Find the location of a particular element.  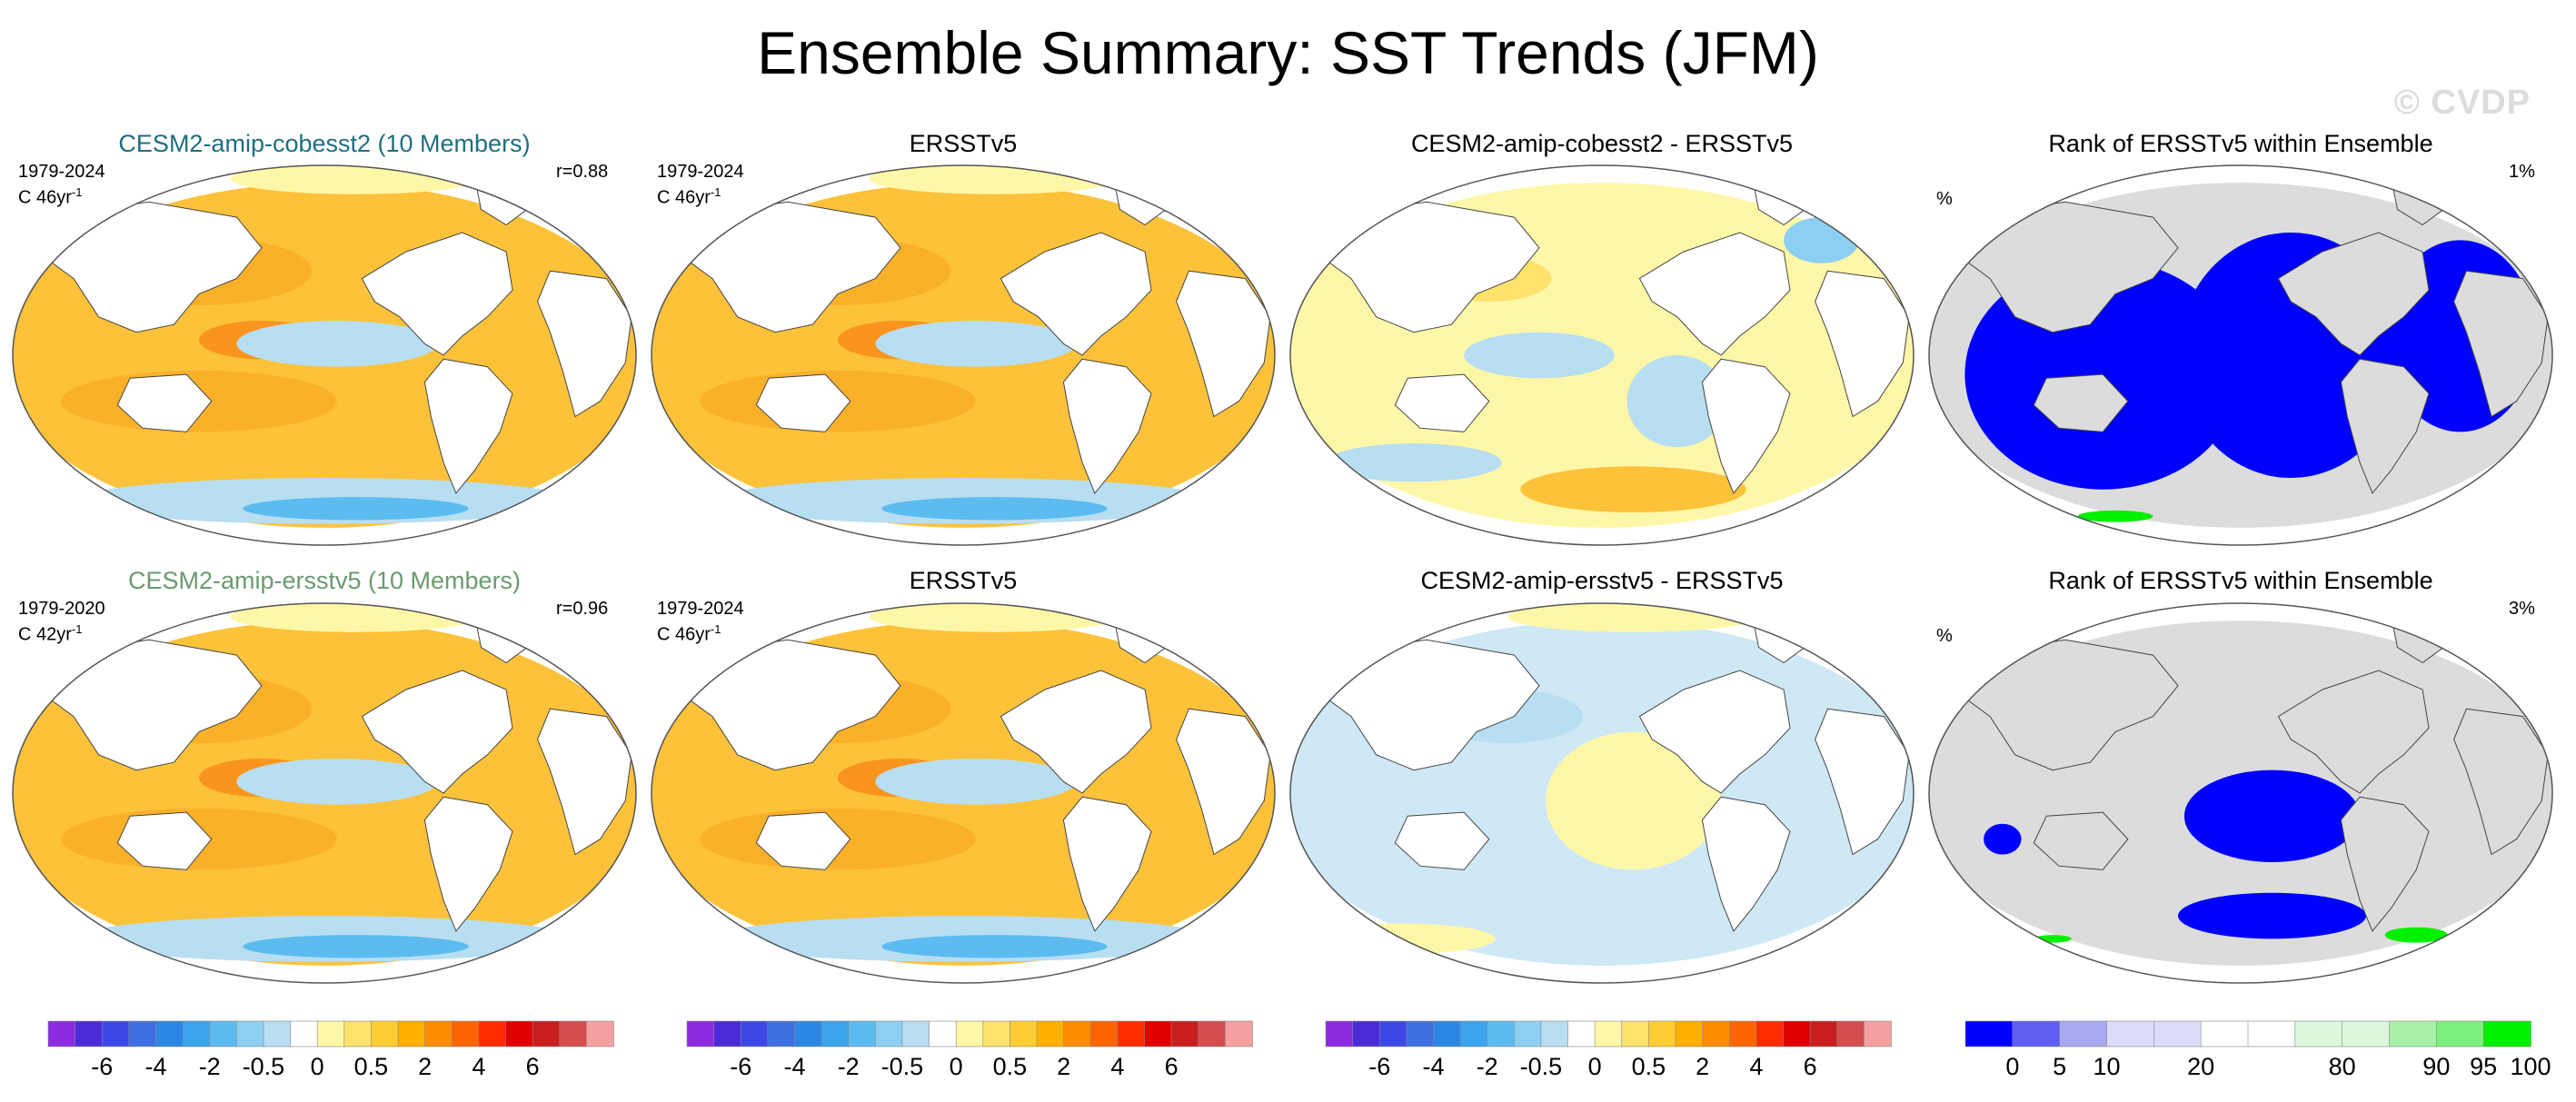

trend-units-text: C 46yr is located at coordinates (684, 197).